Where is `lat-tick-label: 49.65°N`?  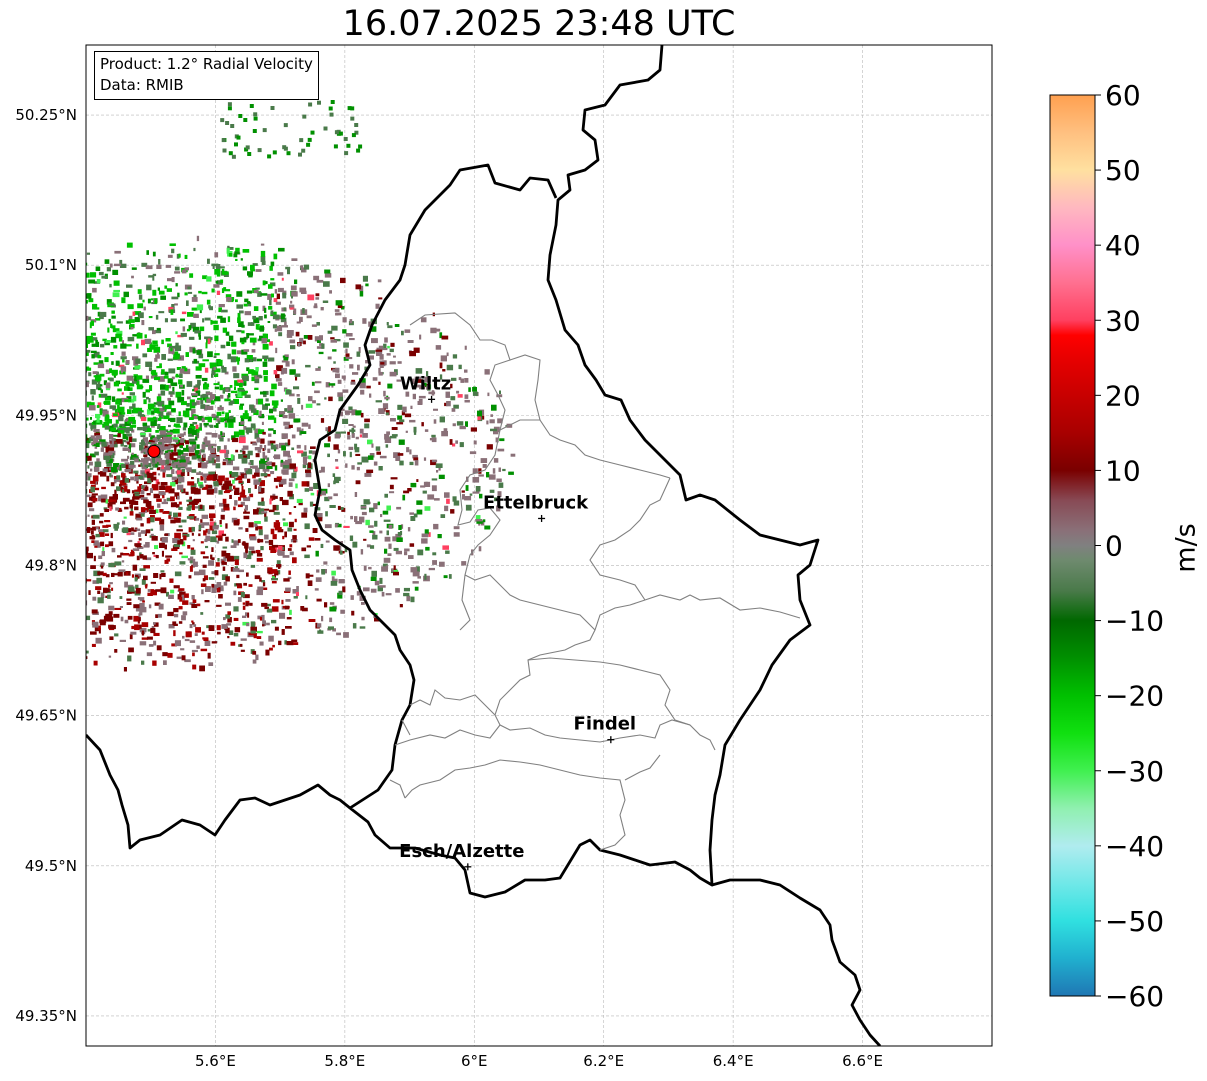 lat-tick-label: 49.65°N is located at coordinates (46, 716).